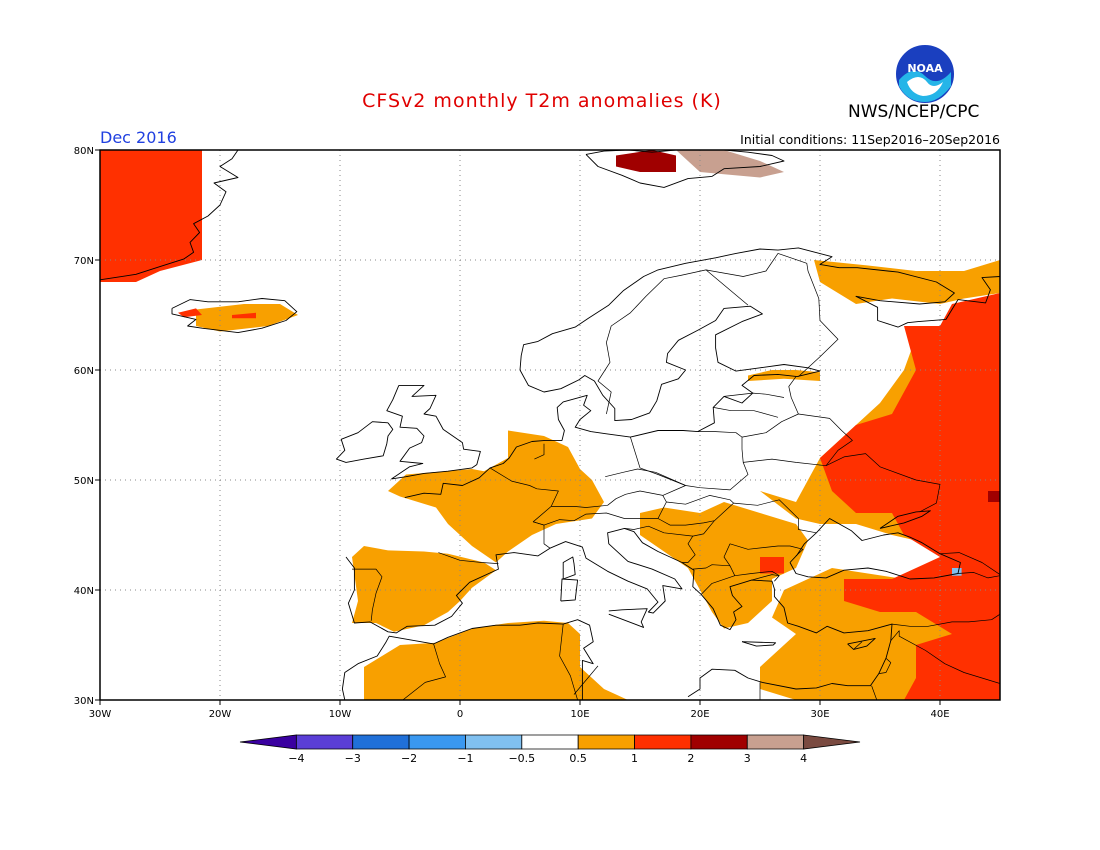  What do you see at coordinates (353, 758) in the screenshot?
I see `colorbar-label: −3` at bounding box center [353, 758].